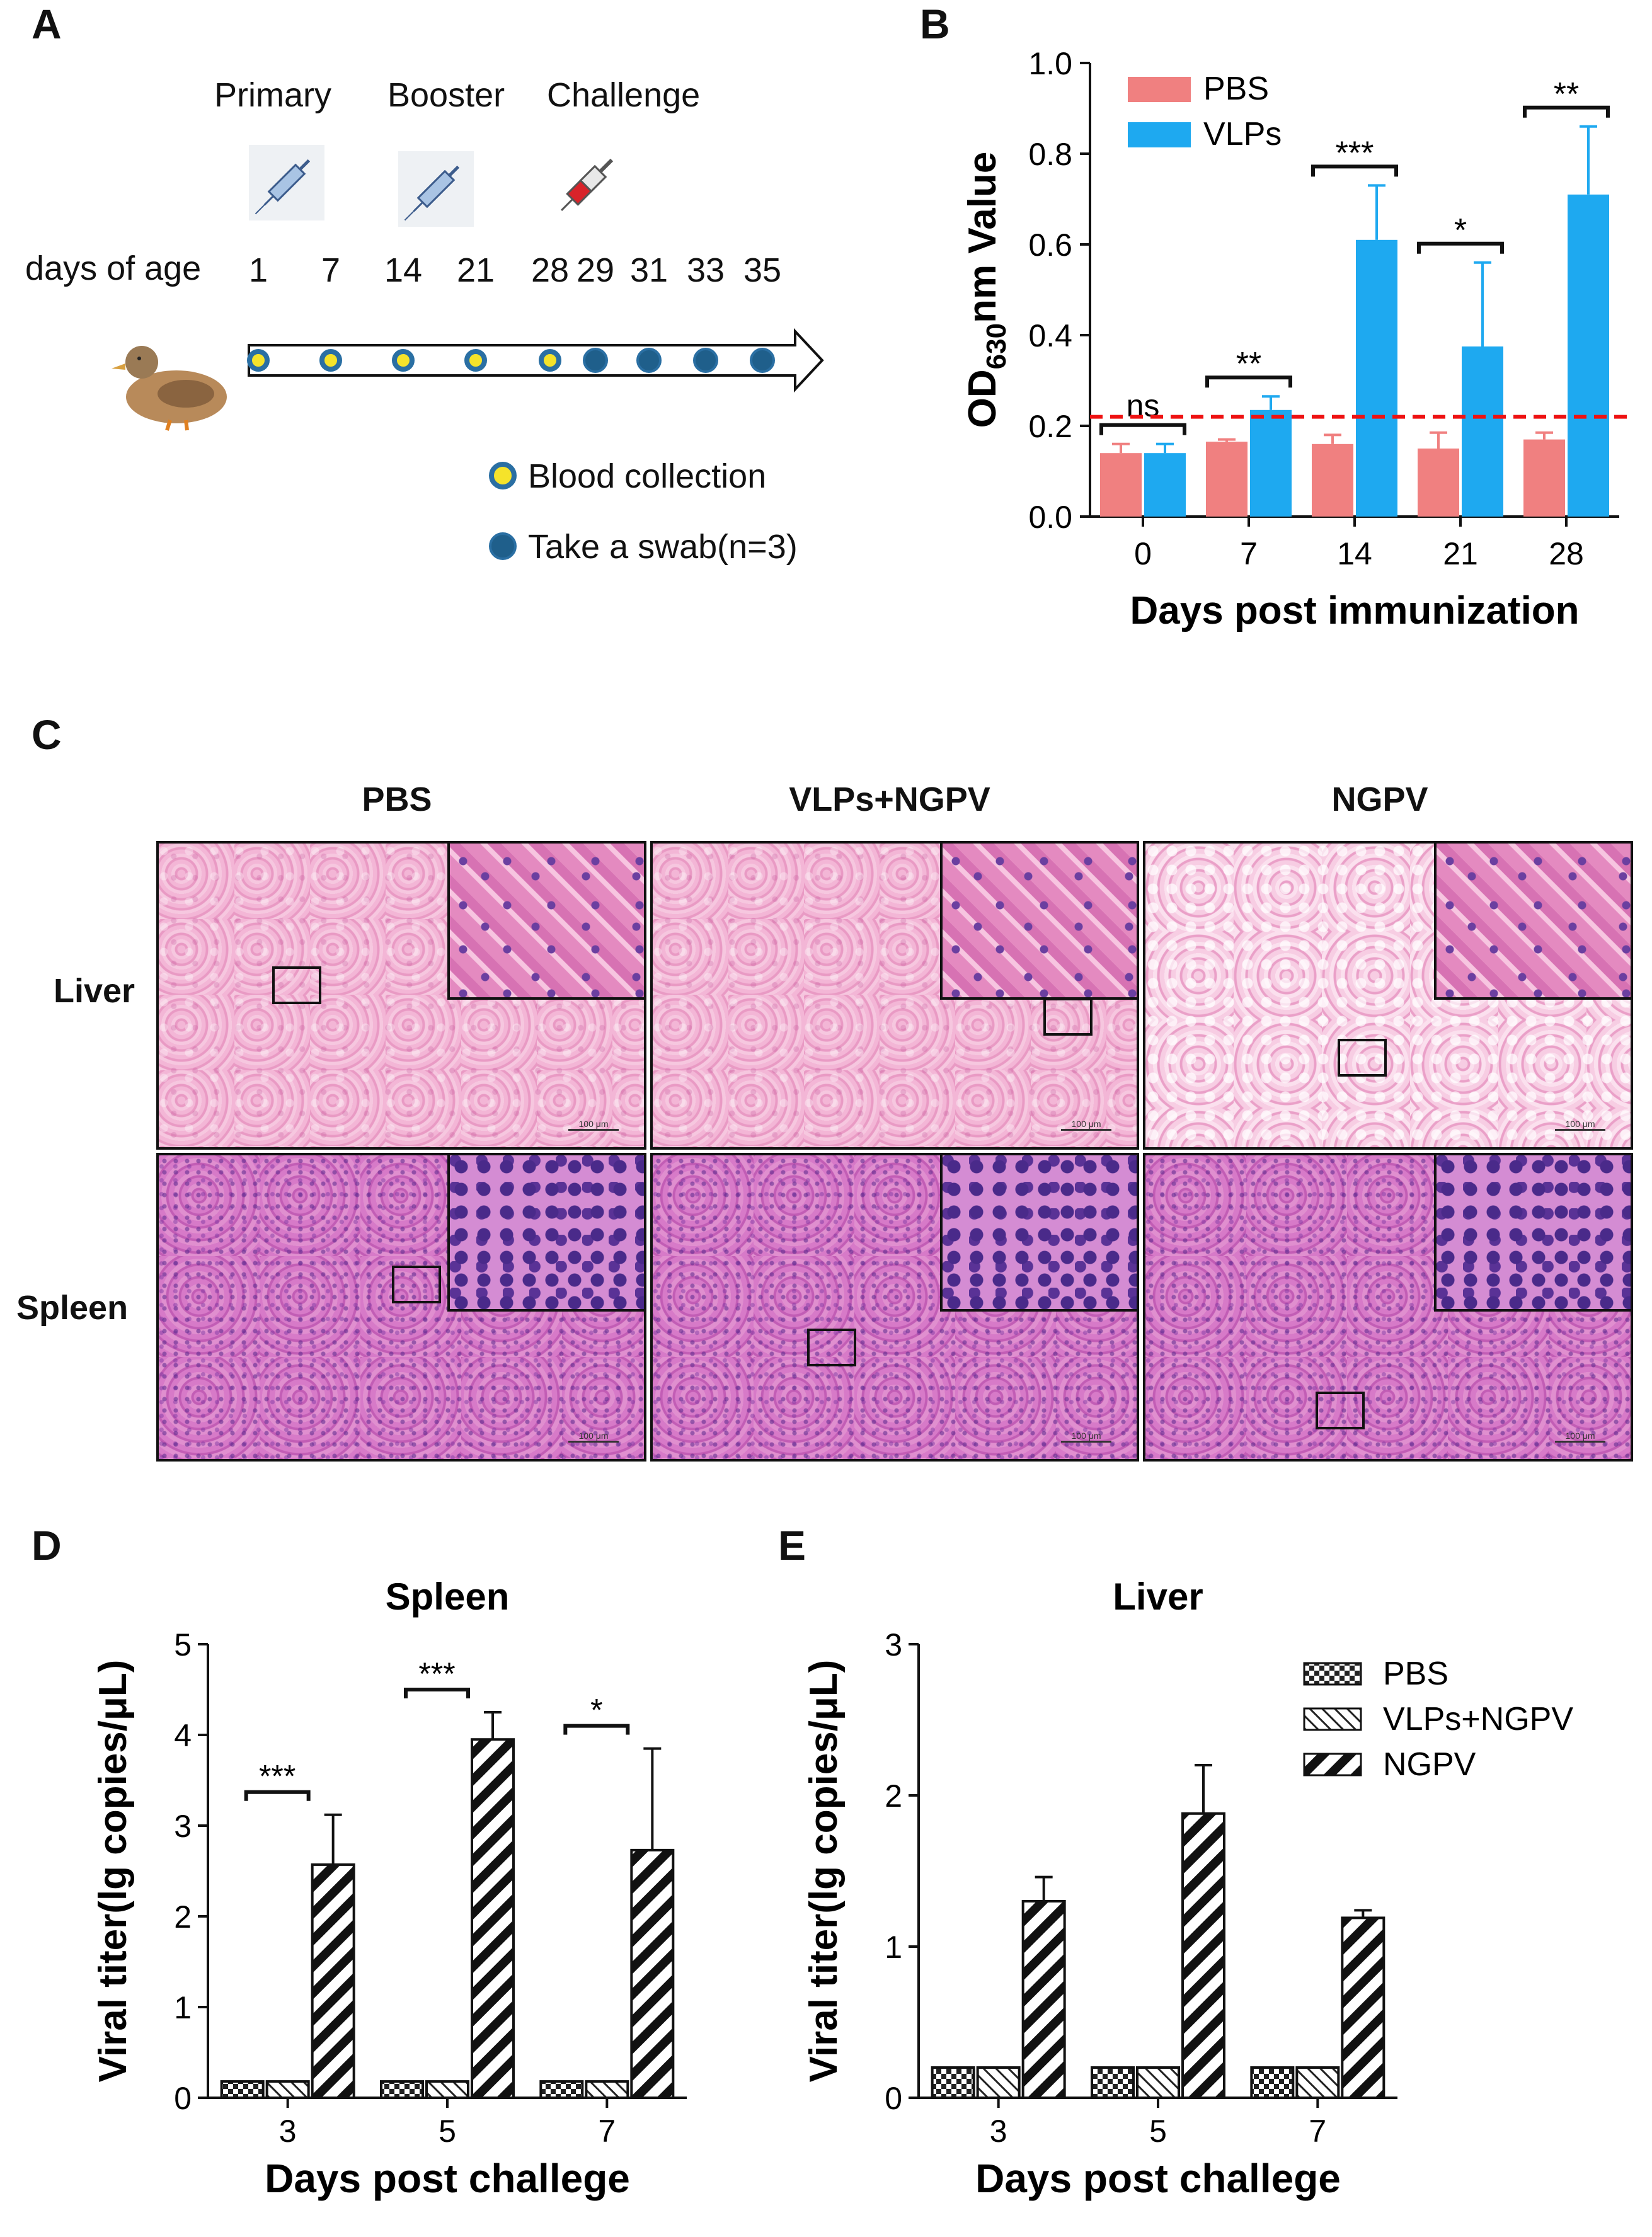  Describe the element at coordinates (47, 734) in the screenshot. I see `panel-letter-c: C` at that location.